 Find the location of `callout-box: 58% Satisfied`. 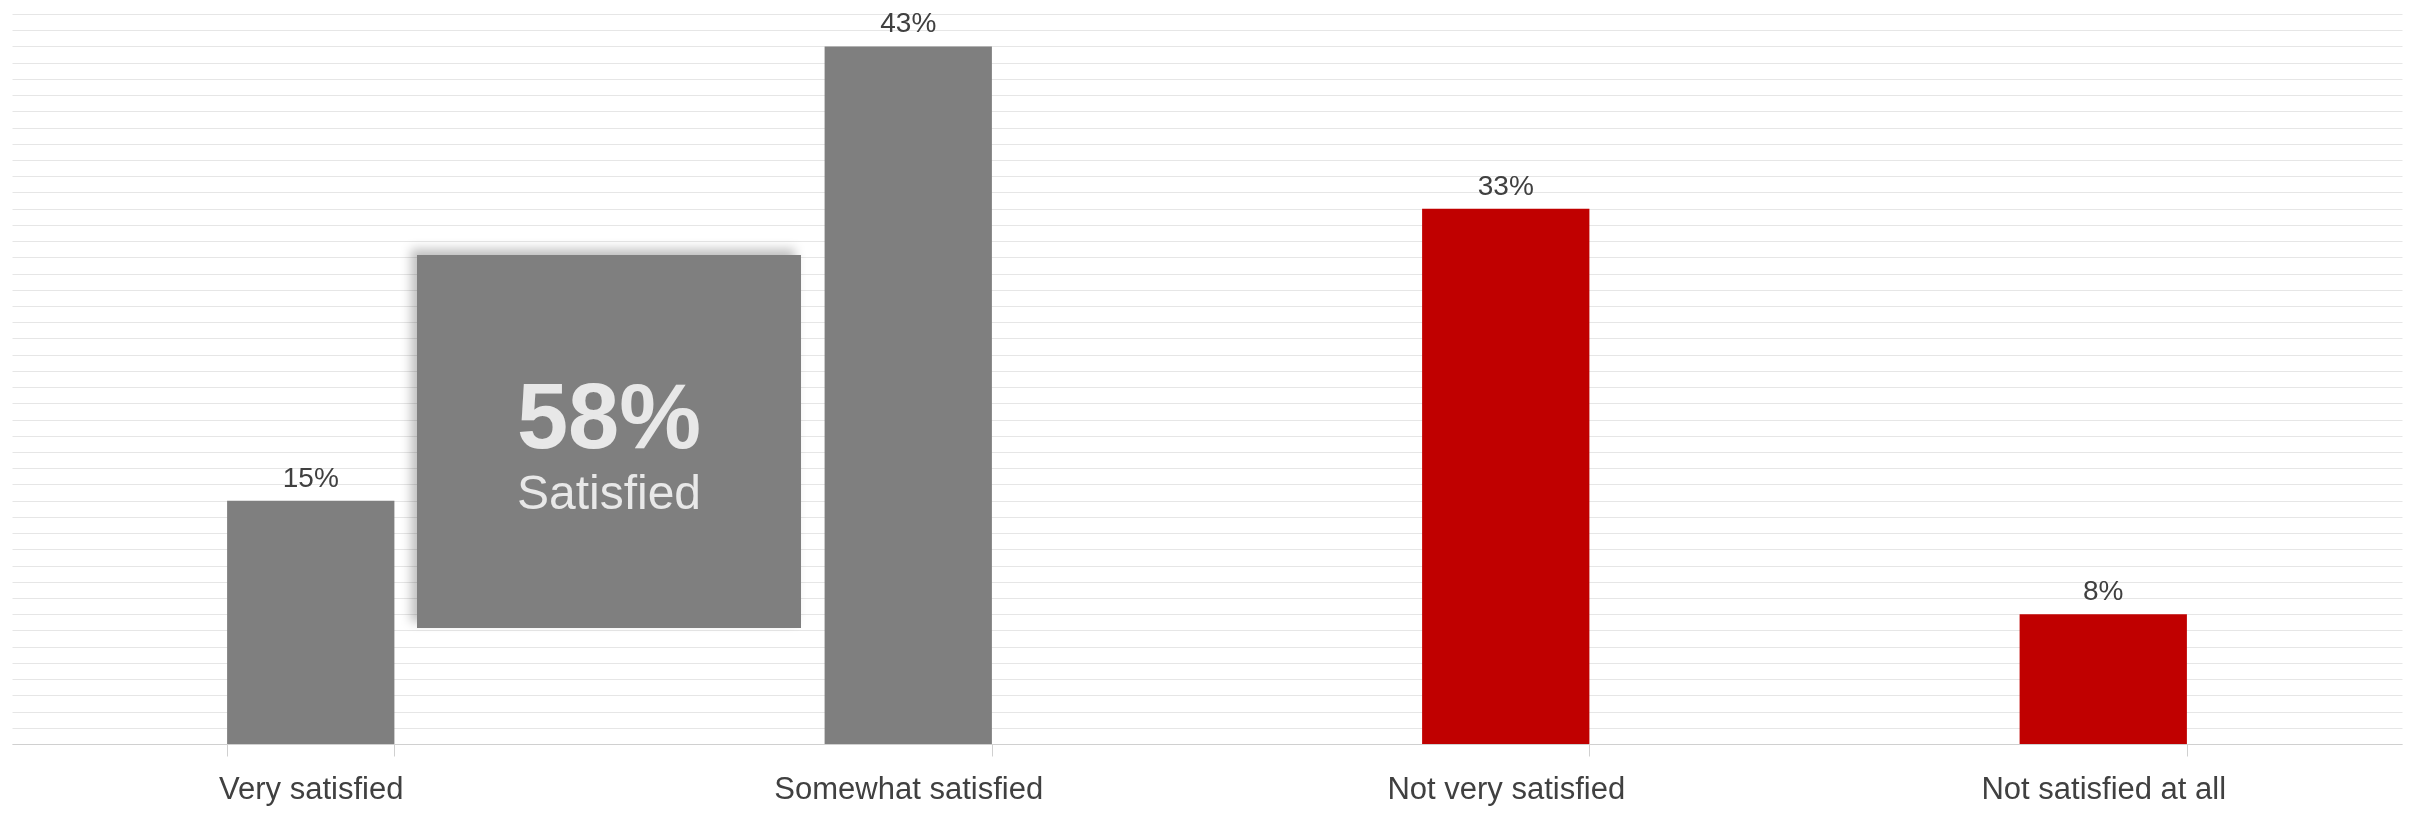

callout-box: 58% Satisfied is located at coordinates (609, 441).